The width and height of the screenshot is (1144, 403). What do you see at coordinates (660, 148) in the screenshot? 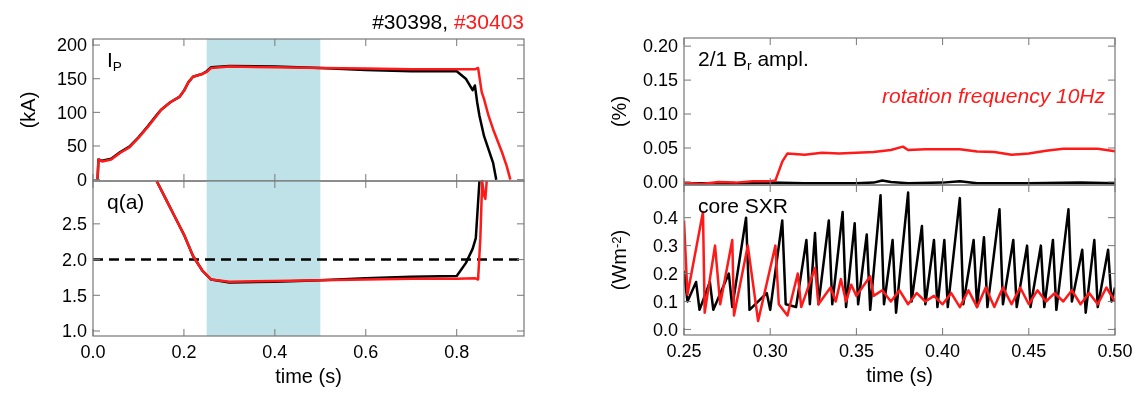
I see `y-tick-label: 0.05` at bounding box center [660, 148].